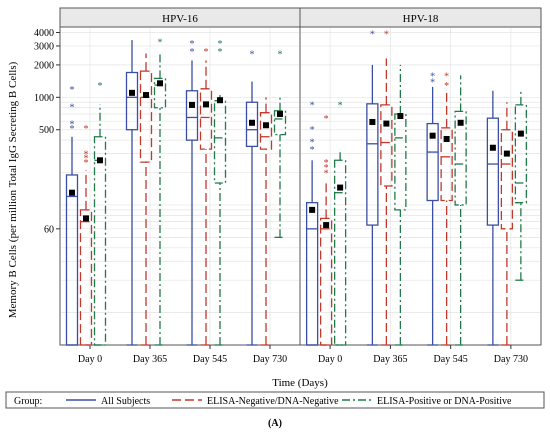 The height and width of the screenshot is (434, 550). Describe the element at coordinates (44, 65) in the screenshot. I see `y-tick-label: 2000` at that location.